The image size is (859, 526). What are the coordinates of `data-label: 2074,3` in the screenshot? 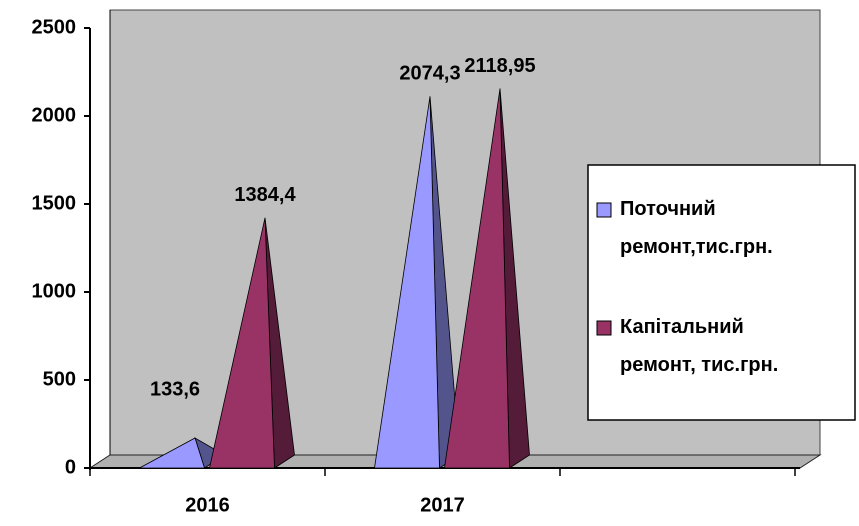 It's located at (429, 74).